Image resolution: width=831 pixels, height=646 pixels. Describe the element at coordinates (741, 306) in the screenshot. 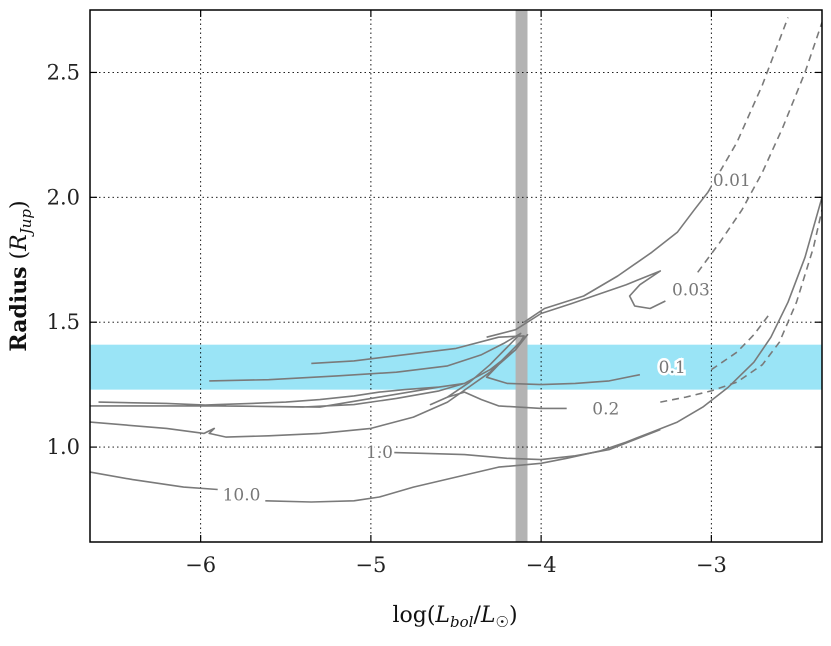

I see `series-line-0-2-dashed` at that location.